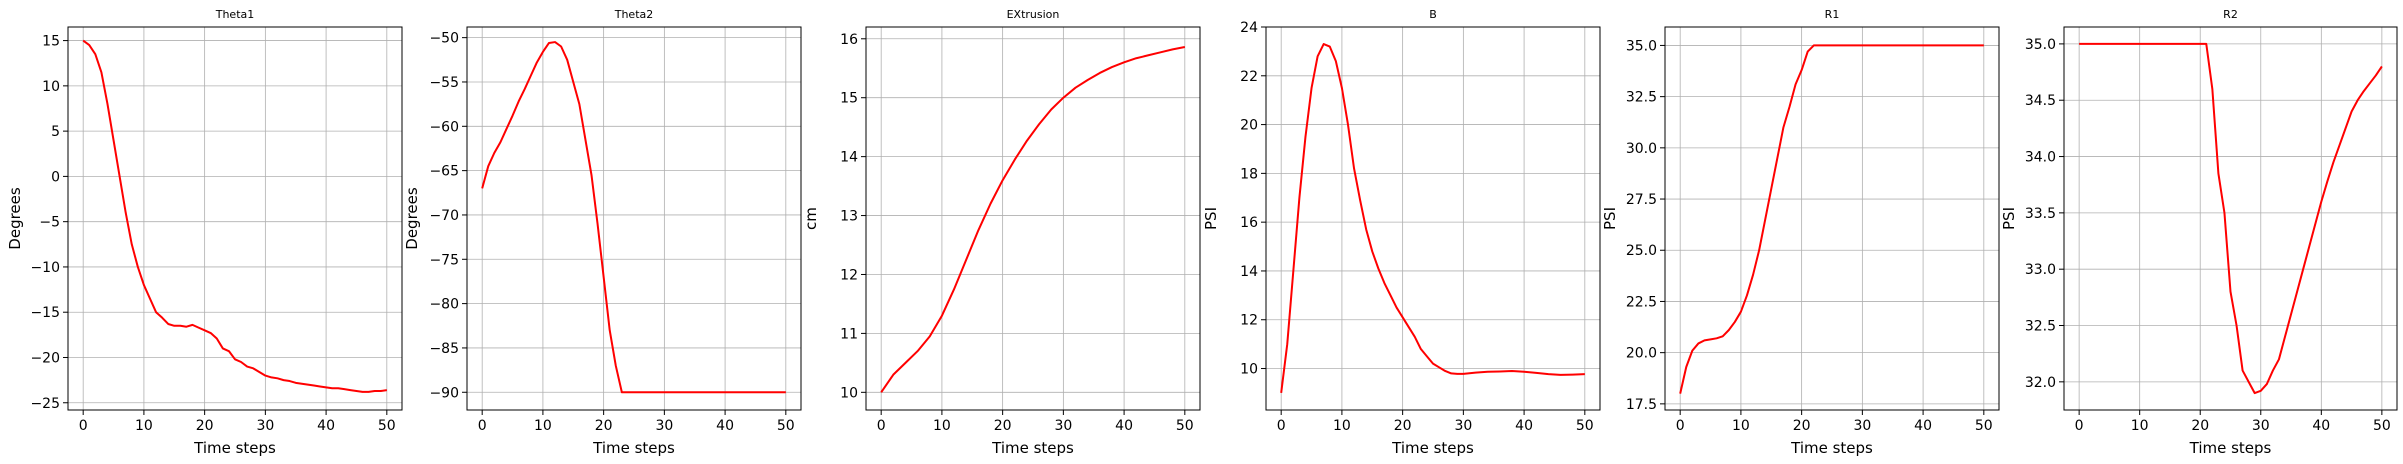 The width and height of the screenshot is (2403, 464). I want to click on chart-title: R1, so click(1832, 14).